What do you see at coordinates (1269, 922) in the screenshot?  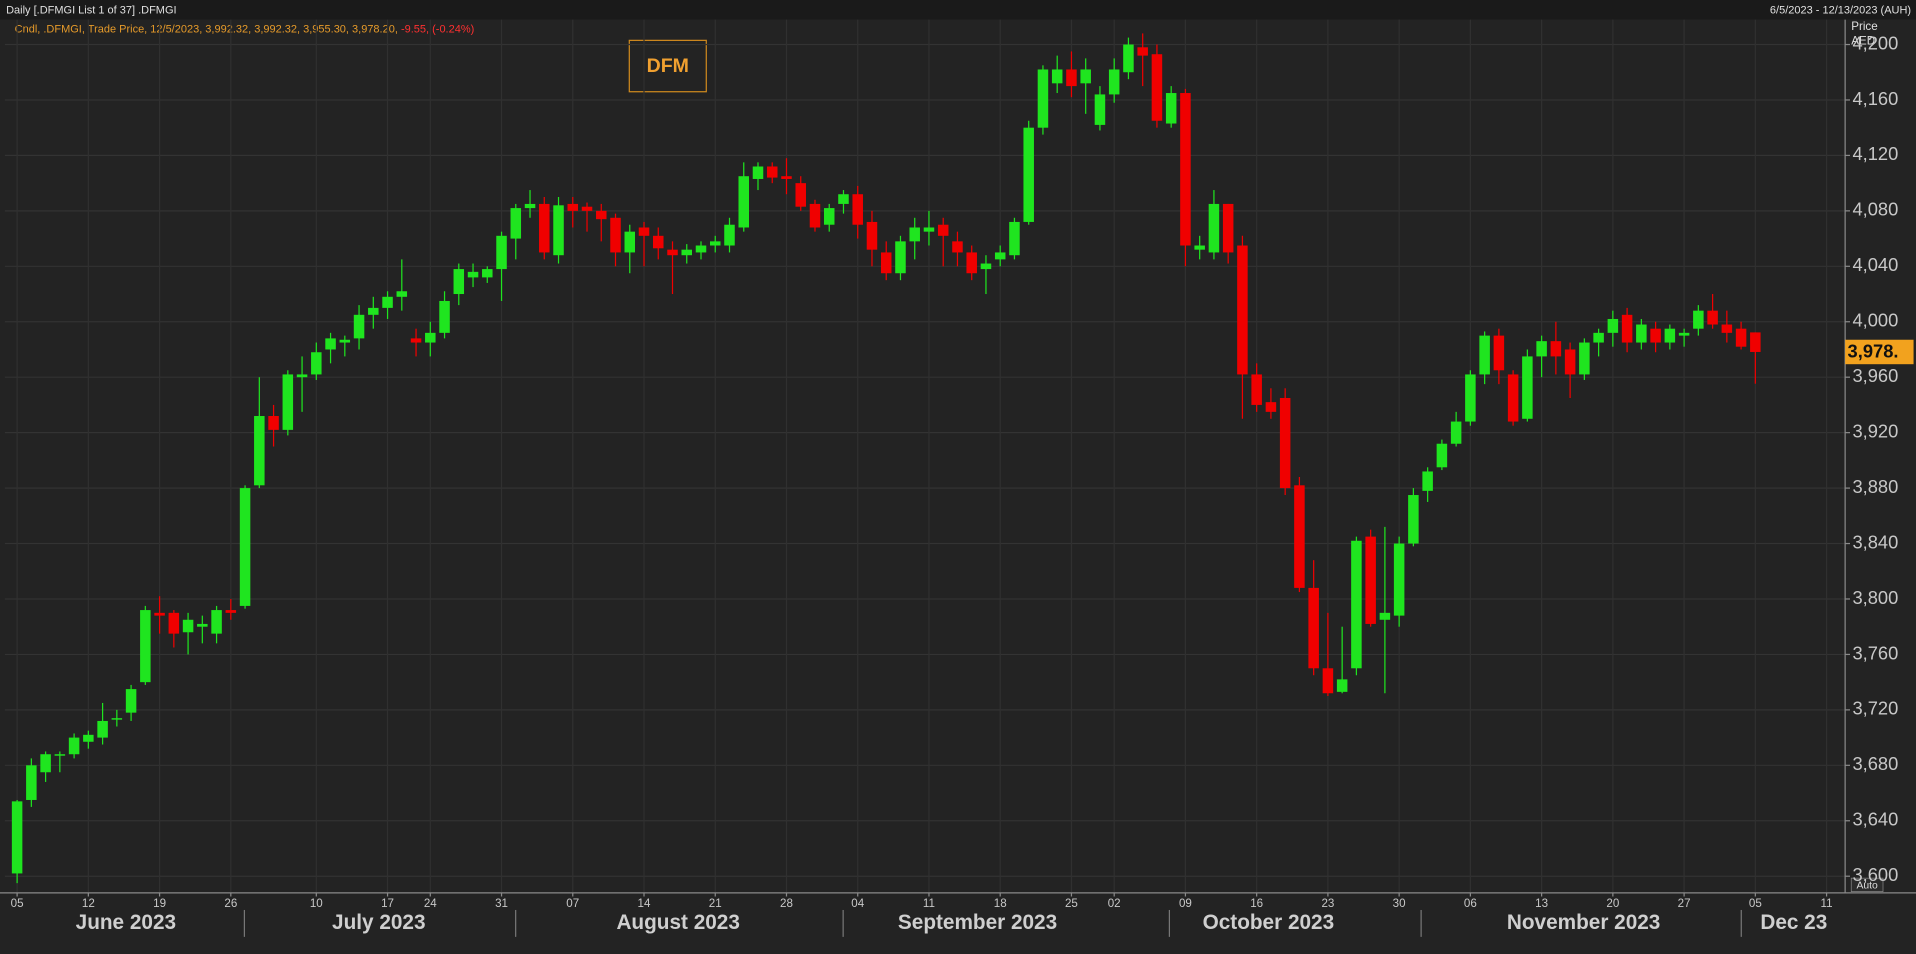 I see `month-label: October 2023` at bounding box center [1269, 922].